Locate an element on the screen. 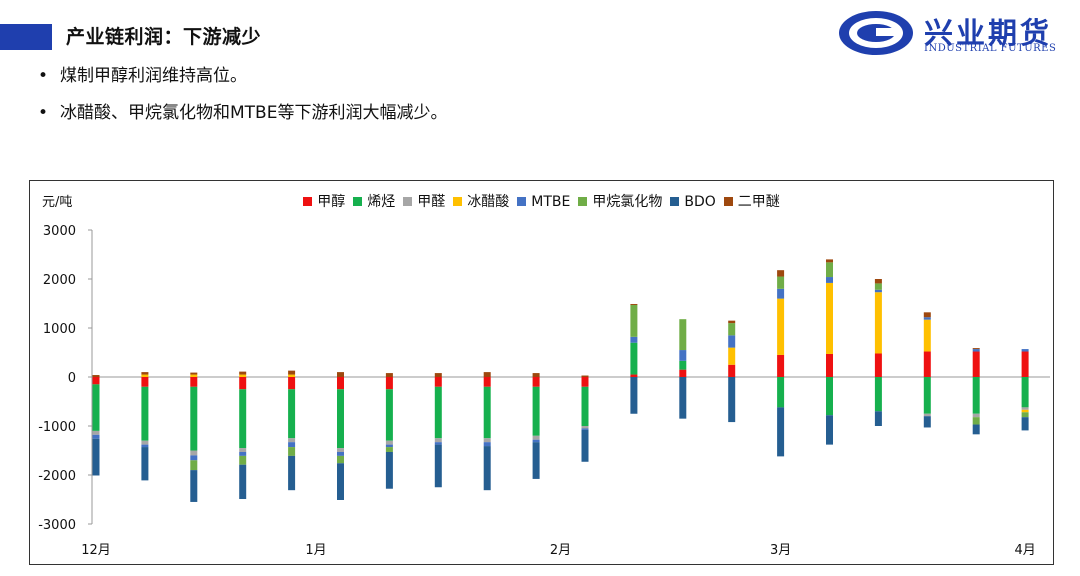 The height and width of the screenshot is (576, 1080). x-tick-label: 12月 is located at coordinates (96, 550).